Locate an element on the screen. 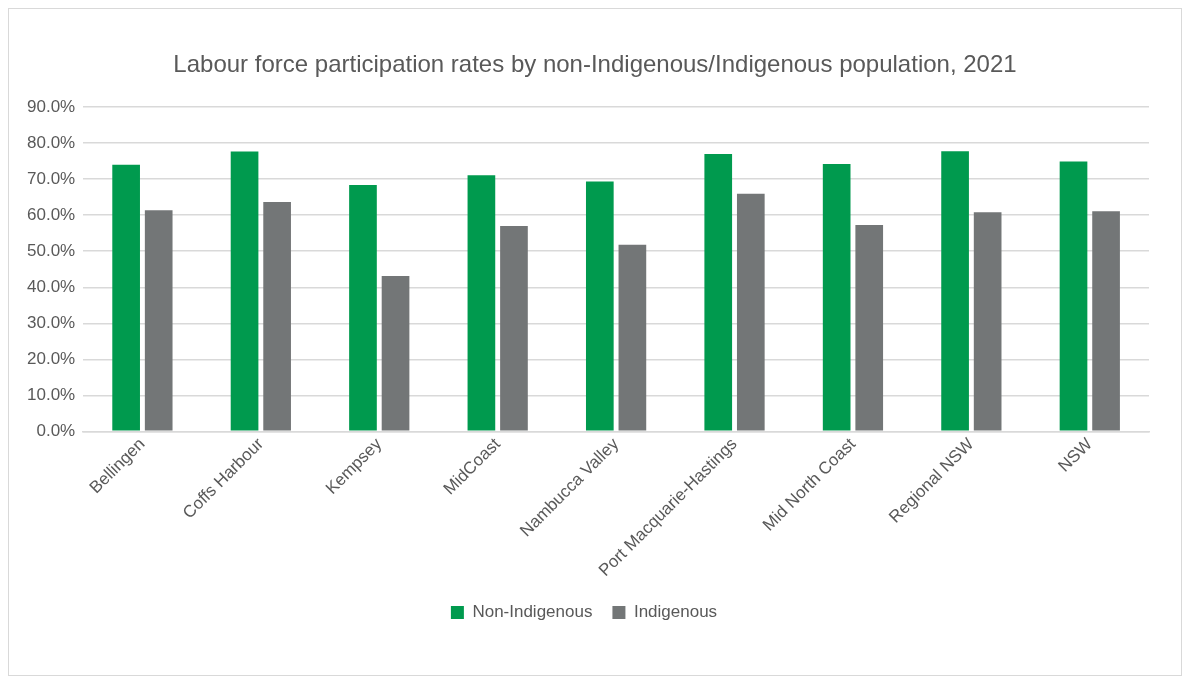 Image resolution: width=1192 pixels, height=686 pixels. y-tick-label: 10.0% is located at coordinates (51, 394).